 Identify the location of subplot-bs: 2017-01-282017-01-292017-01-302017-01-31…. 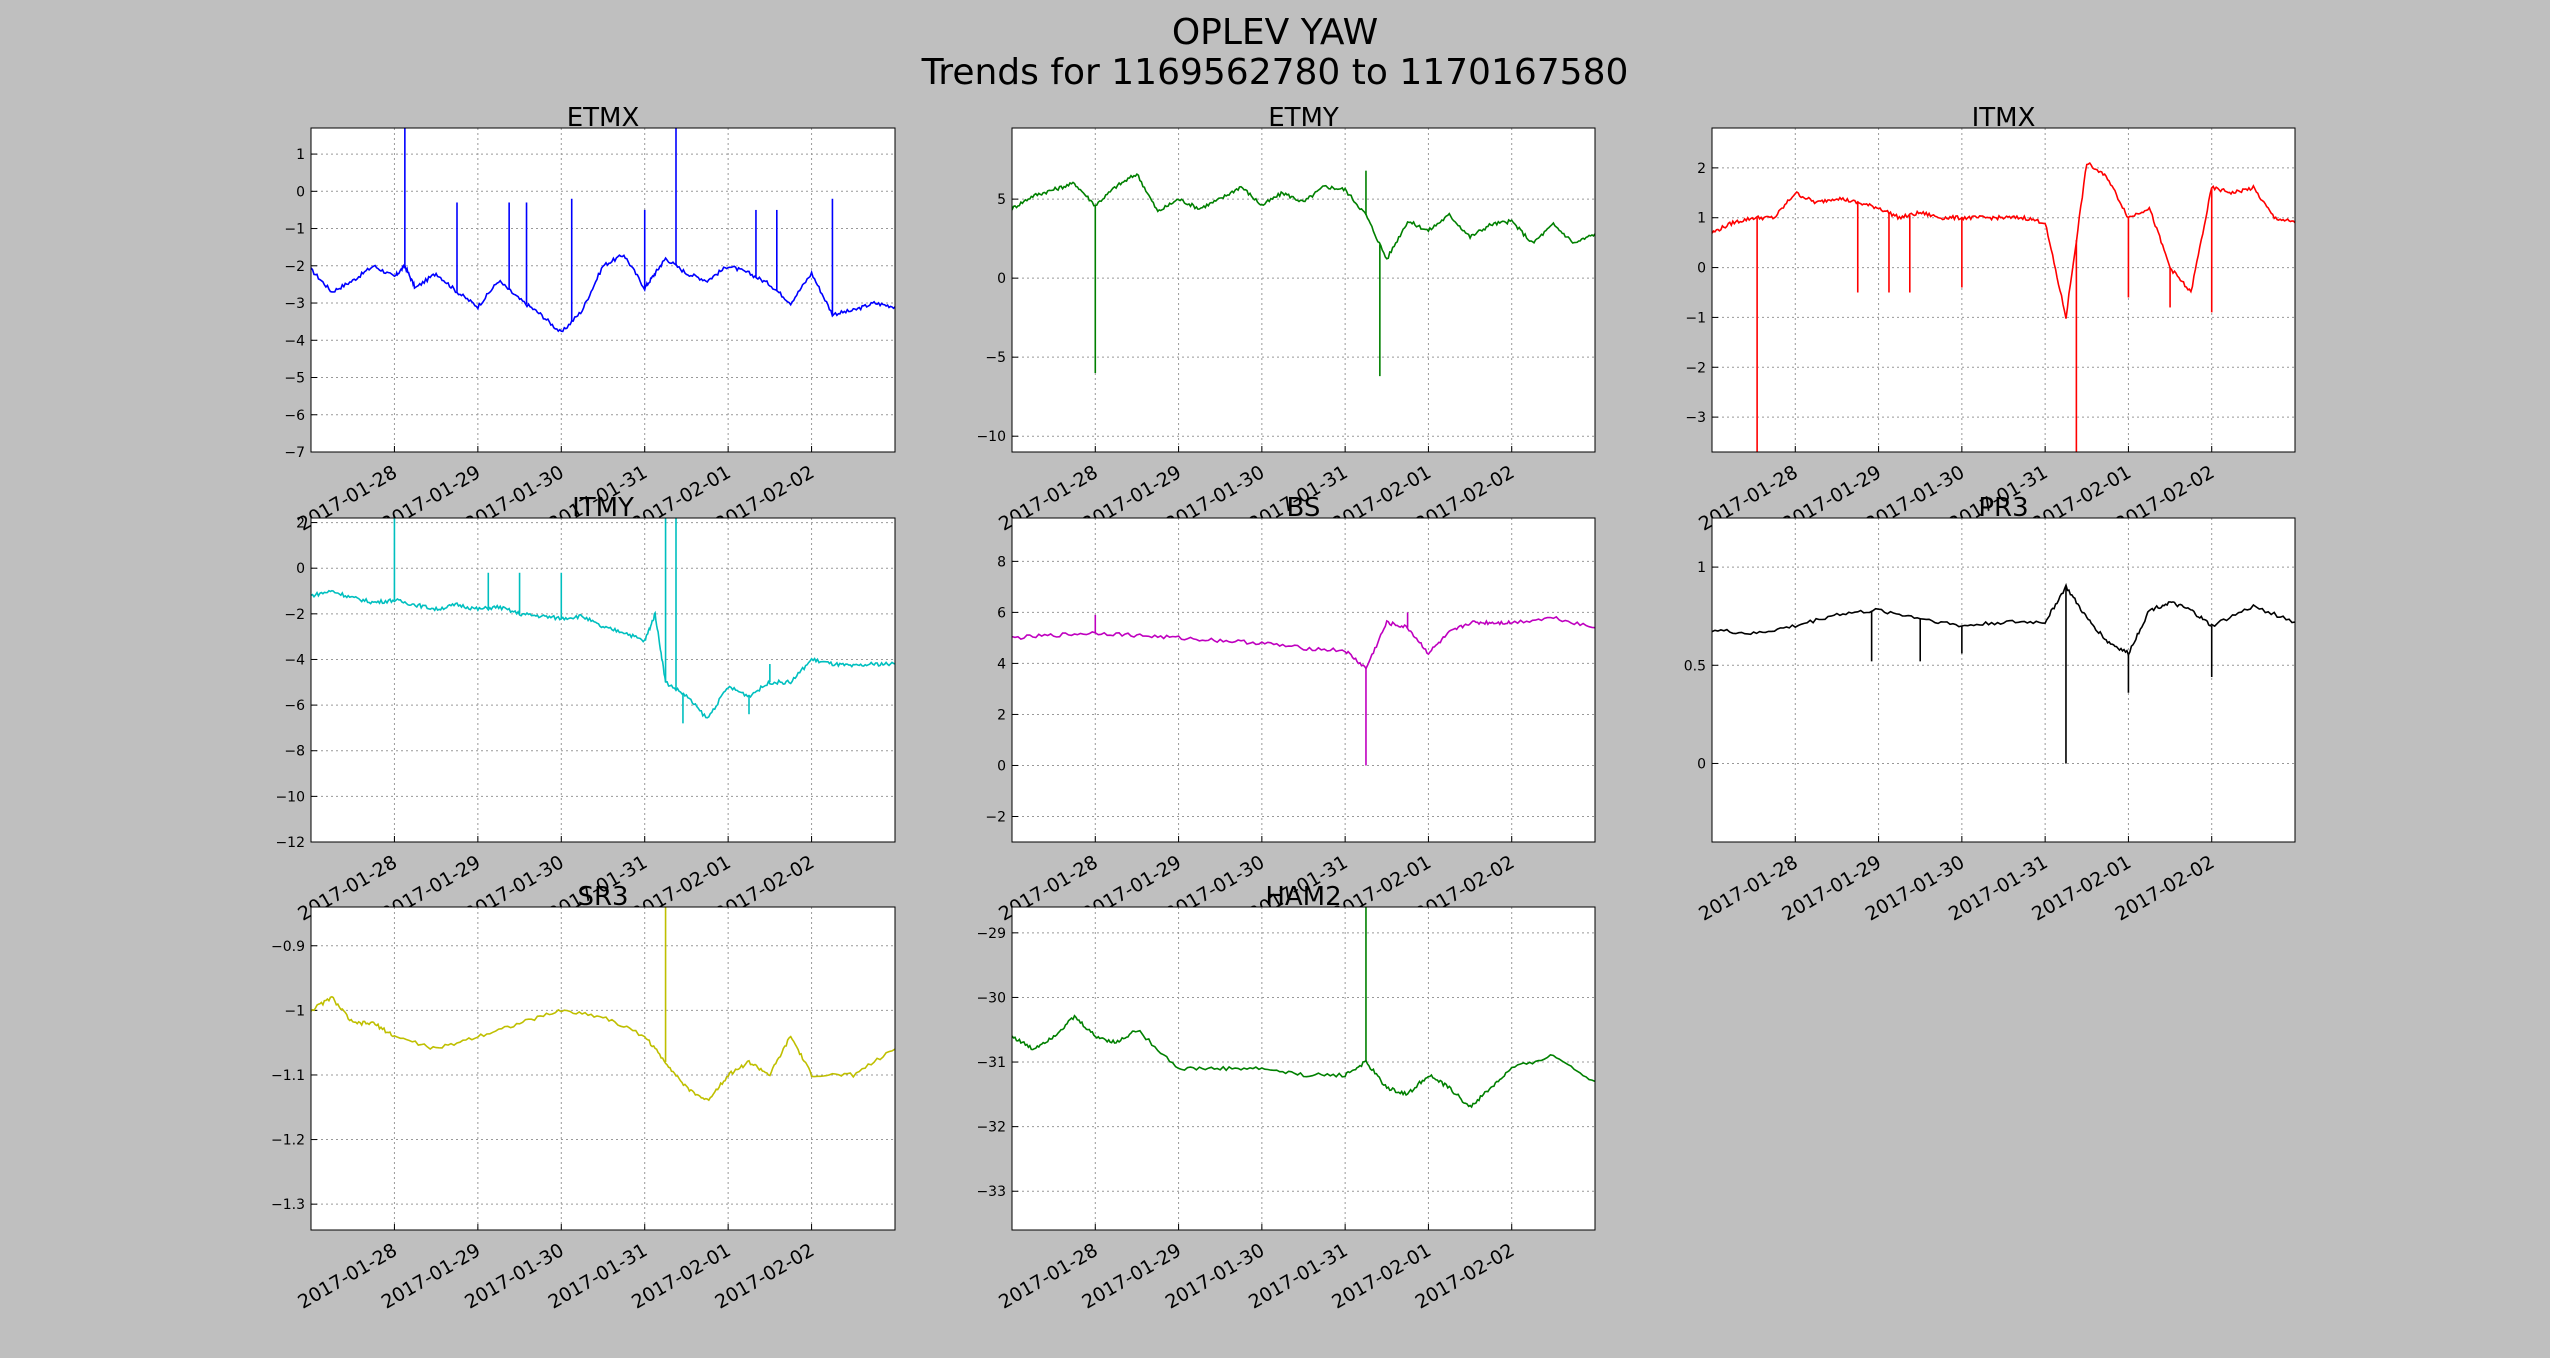
(1290, 709).